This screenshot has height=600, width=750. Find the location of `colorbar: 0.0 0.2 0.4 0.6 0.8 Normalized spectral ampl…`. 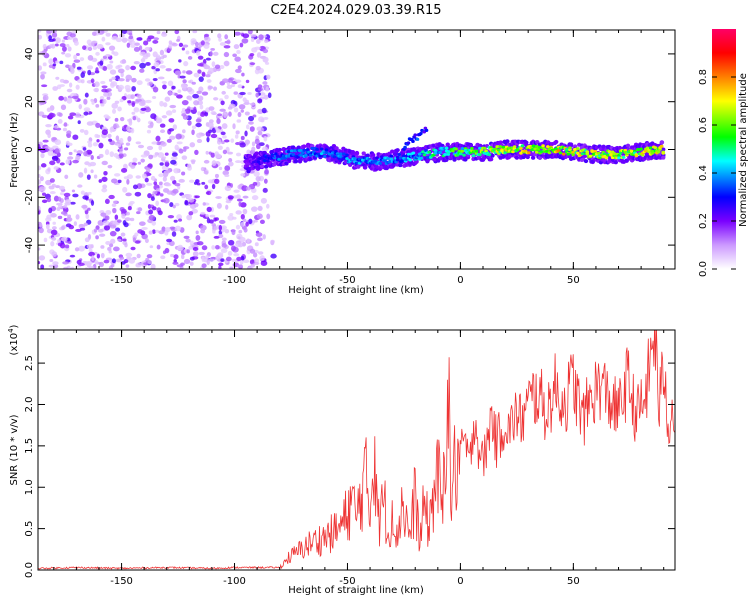

colorbar: 0.0 0.2 0.4 0.6 0.8 Normalized spectral ampl… is located at coordinates (723, 153).